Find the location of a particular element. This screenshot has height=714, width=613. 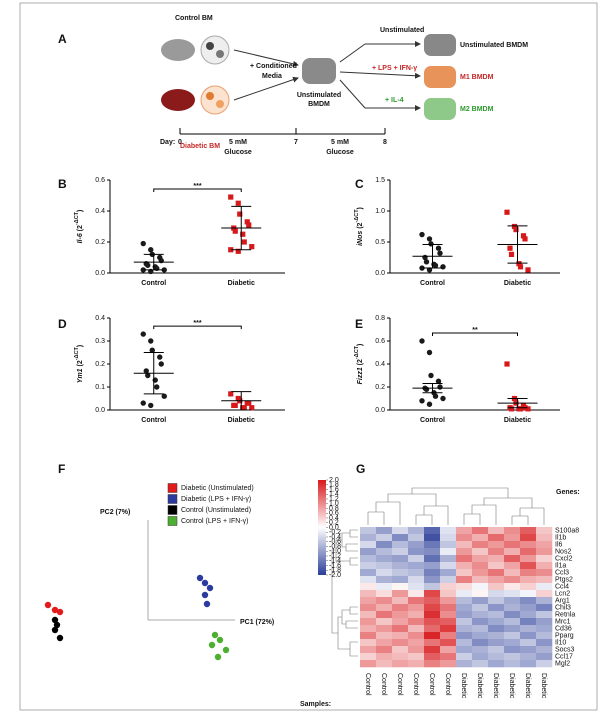

colorbar-label: 1.0 is located at coordinates (334, 504).